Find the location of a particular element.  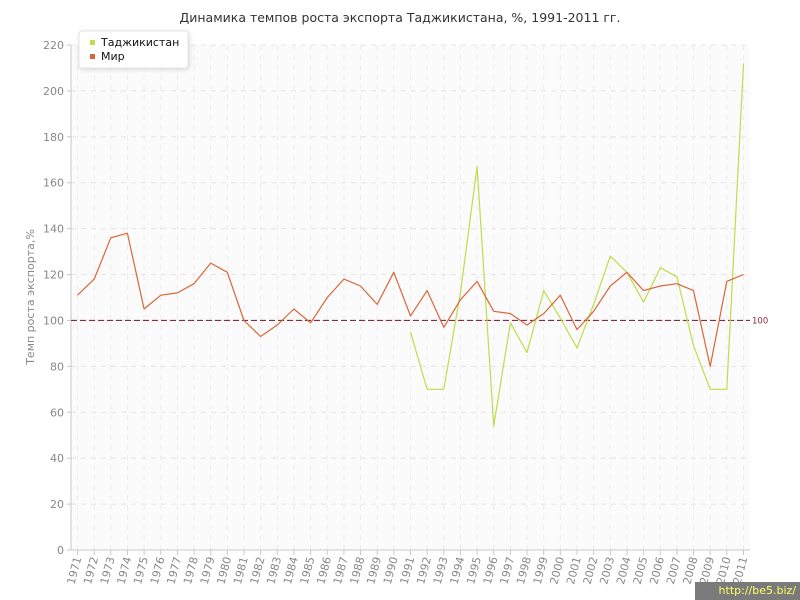

y-tick-label: 220 is located at coordinates (53, 45).